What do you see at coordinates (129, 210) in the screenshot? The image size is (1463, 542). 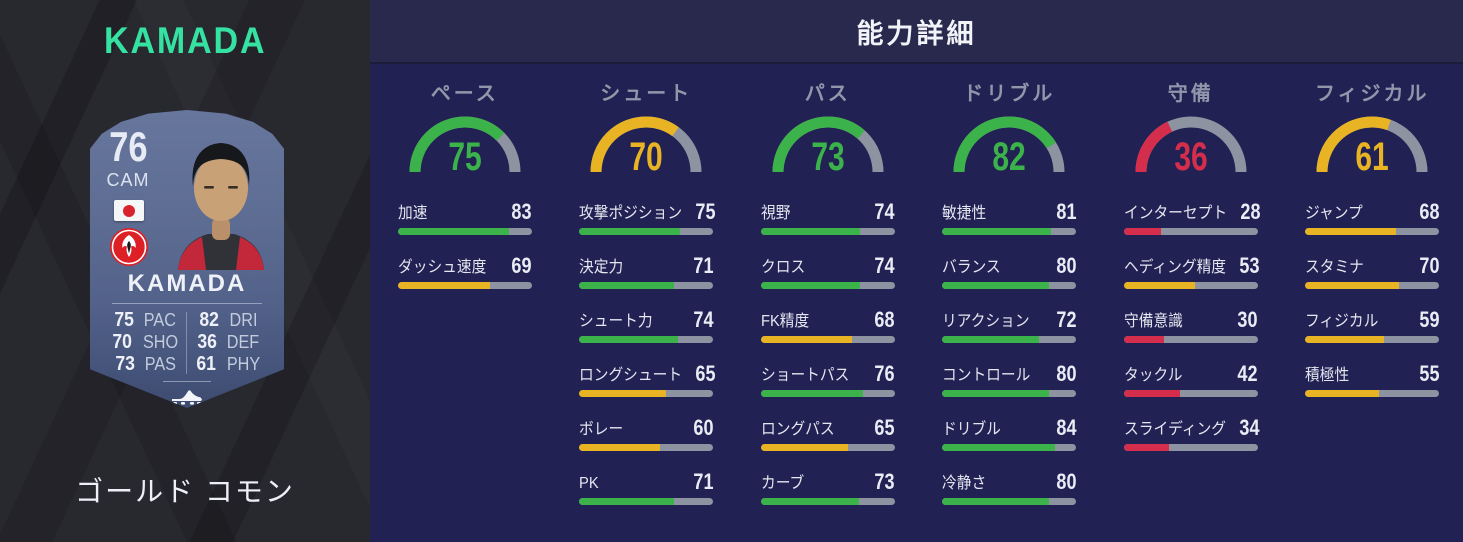 I see `flag-sun-disc` at bounding box center [129, 210].